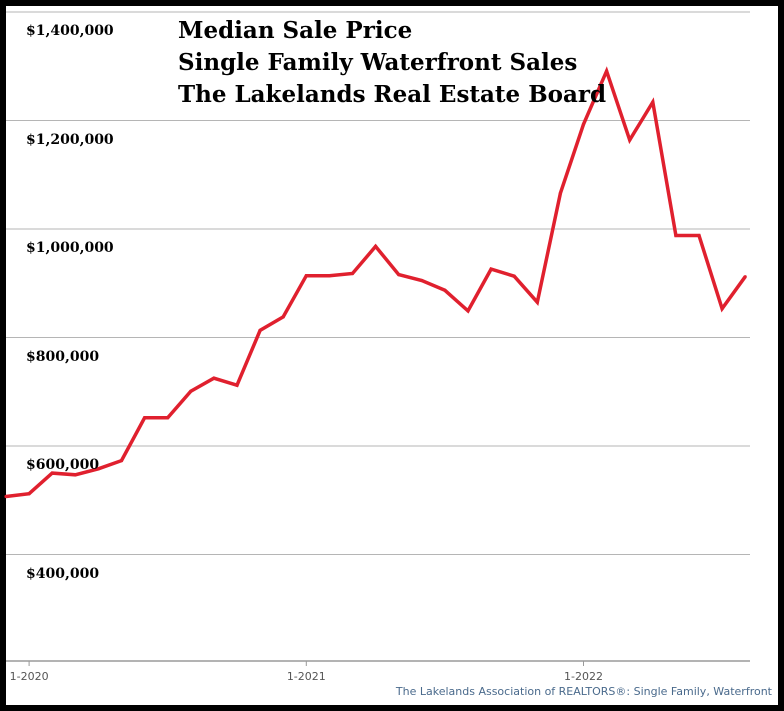  I want to click on x-tick-label-2: 1-2022, so click(583, 676).